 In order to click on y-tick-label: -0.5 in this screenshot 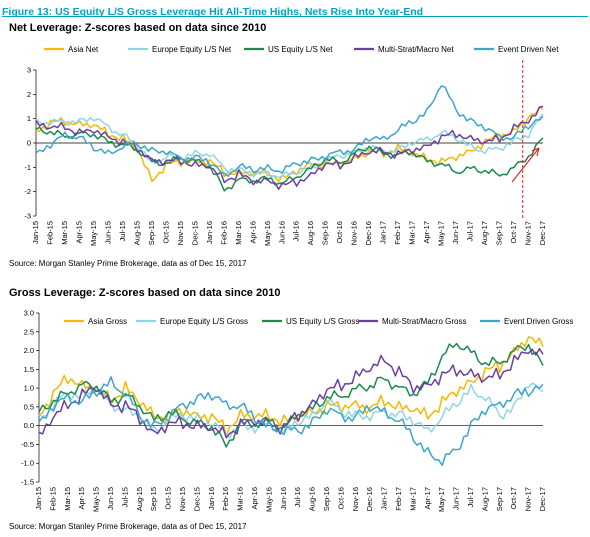, I will do `click(27, 444)`.